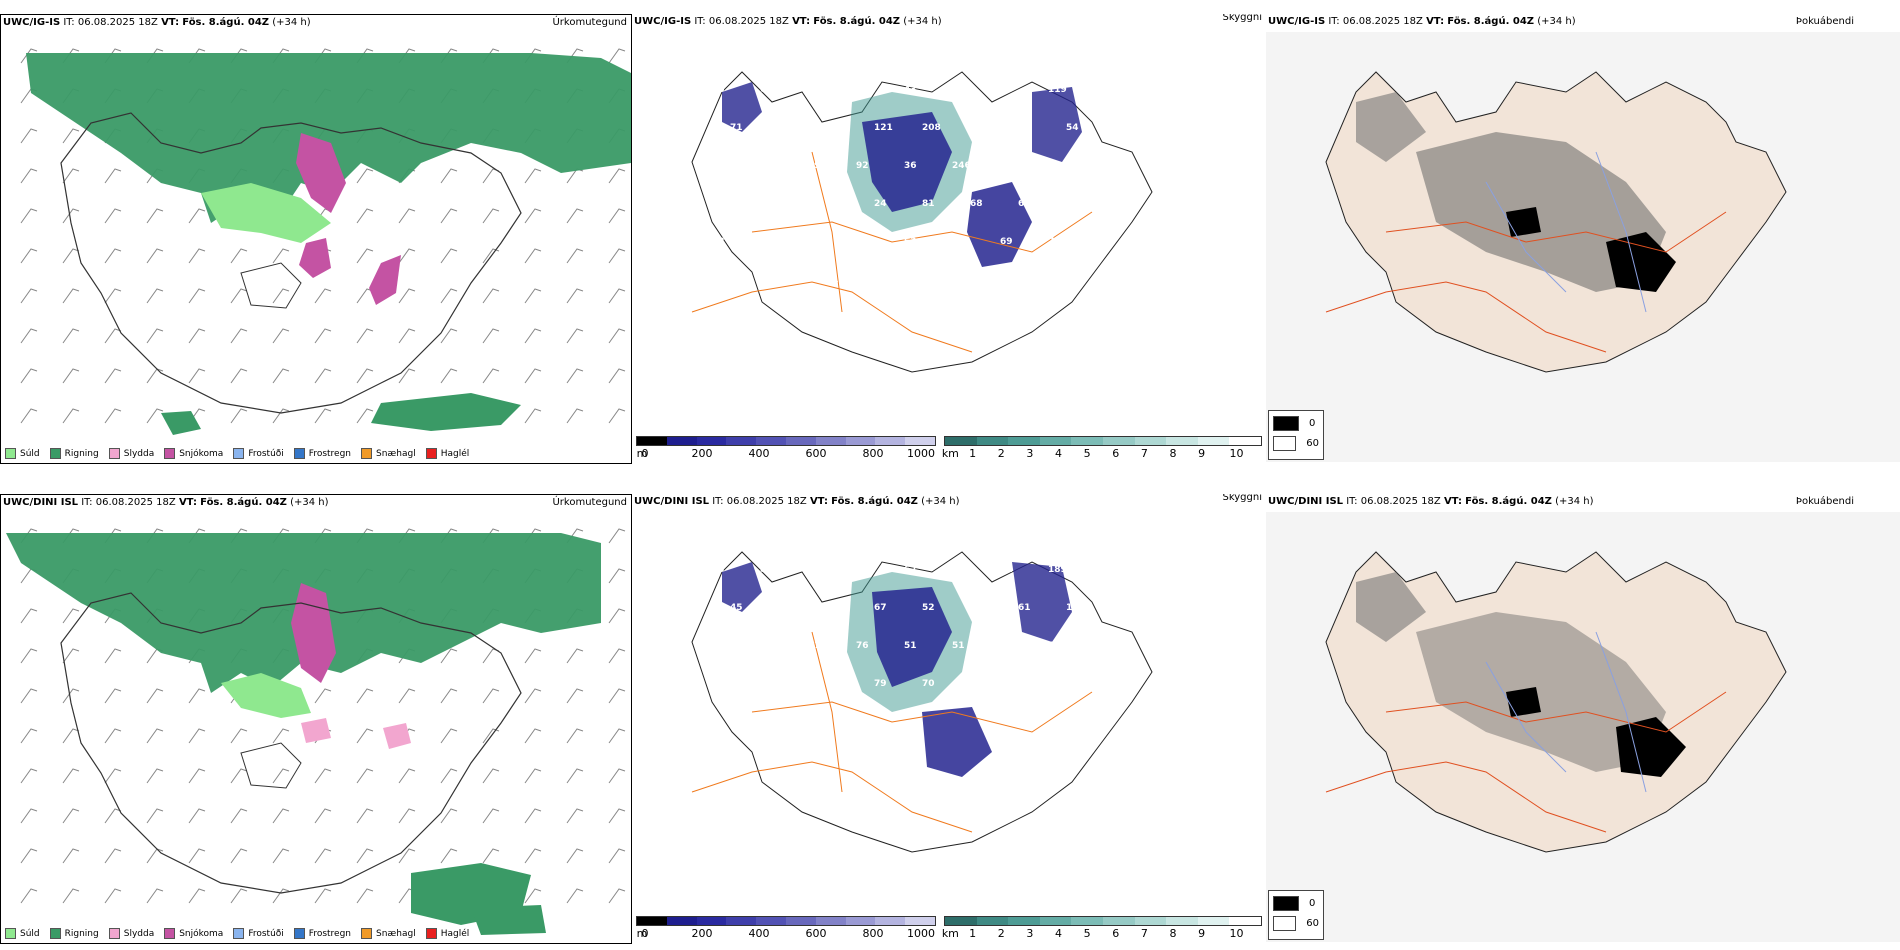 Image resolution: width=1900 pixels, height=950 pixels. Describe the element at coordinates (835, 608) in the screenshot. I see `visibility-value: 208` at that location.